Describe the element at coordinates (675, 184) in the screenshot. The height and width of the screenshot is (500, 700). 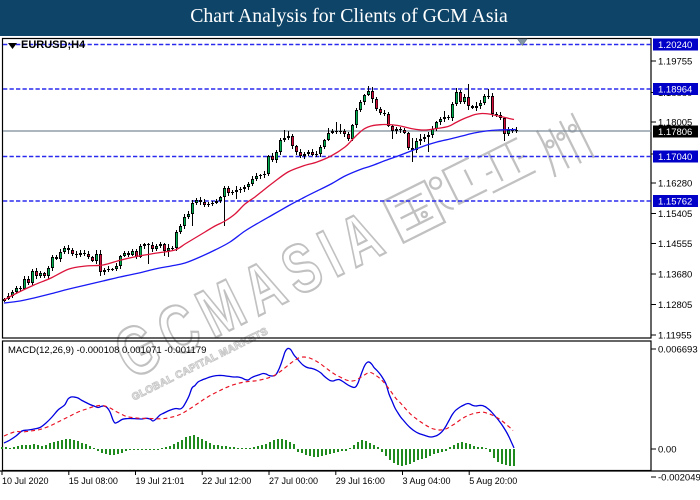
I see `svg-text: 1.16280` at that location.